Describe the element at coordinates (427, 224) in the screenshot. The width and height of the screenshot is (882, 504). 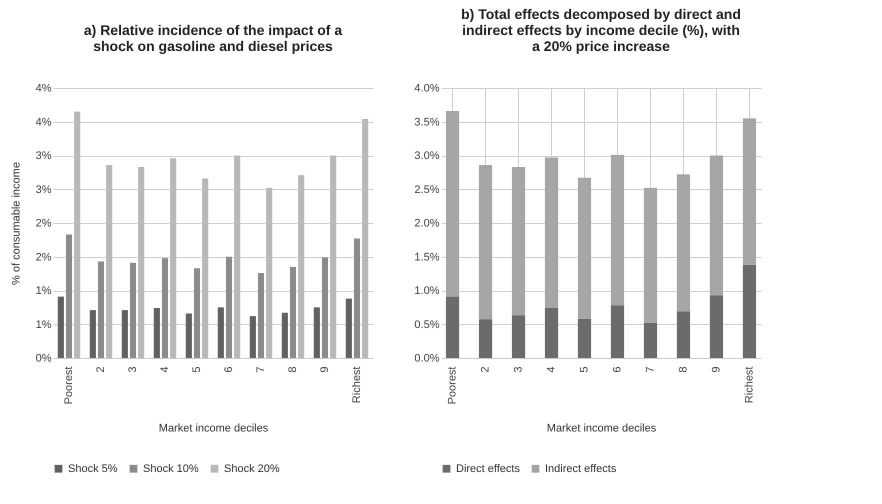
I see `y-tick-label: 2.0%` at that location.